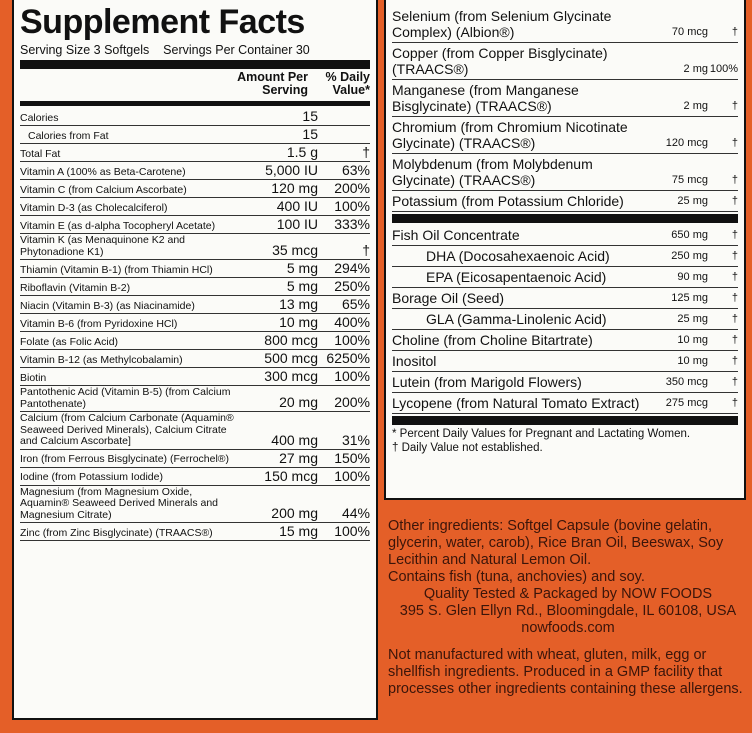 The height and width of the screenshot is (733, 752). I want to click on nutrient-name: Biotin, so click(33, 377).